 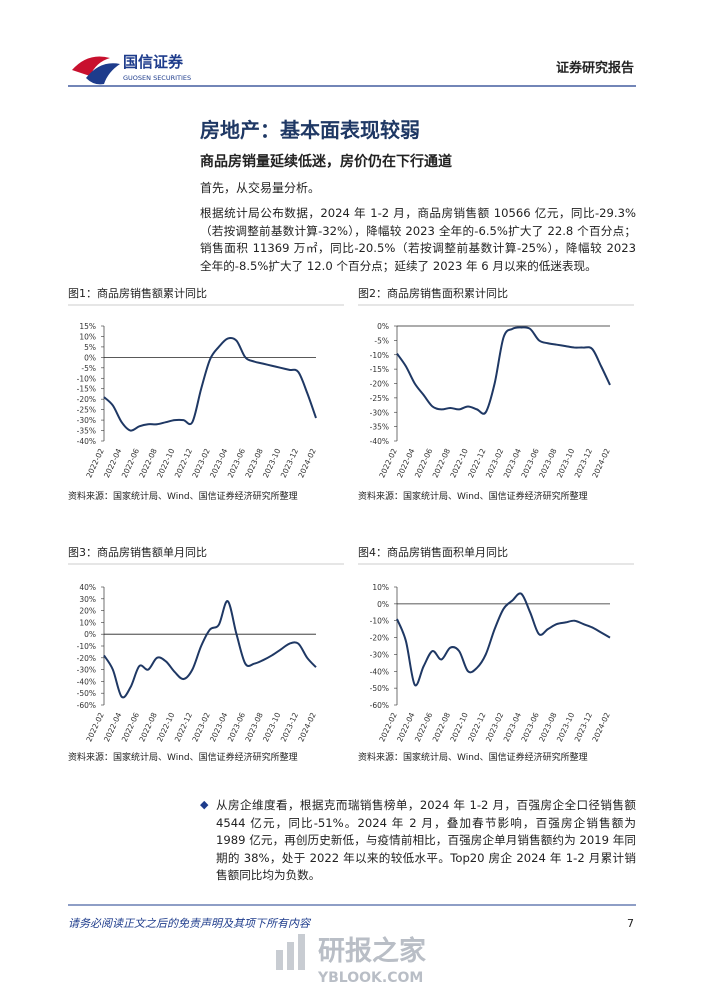 I want to click on figure-title: 图1：商品房销售额累计同比, so click(x=137, y=293).